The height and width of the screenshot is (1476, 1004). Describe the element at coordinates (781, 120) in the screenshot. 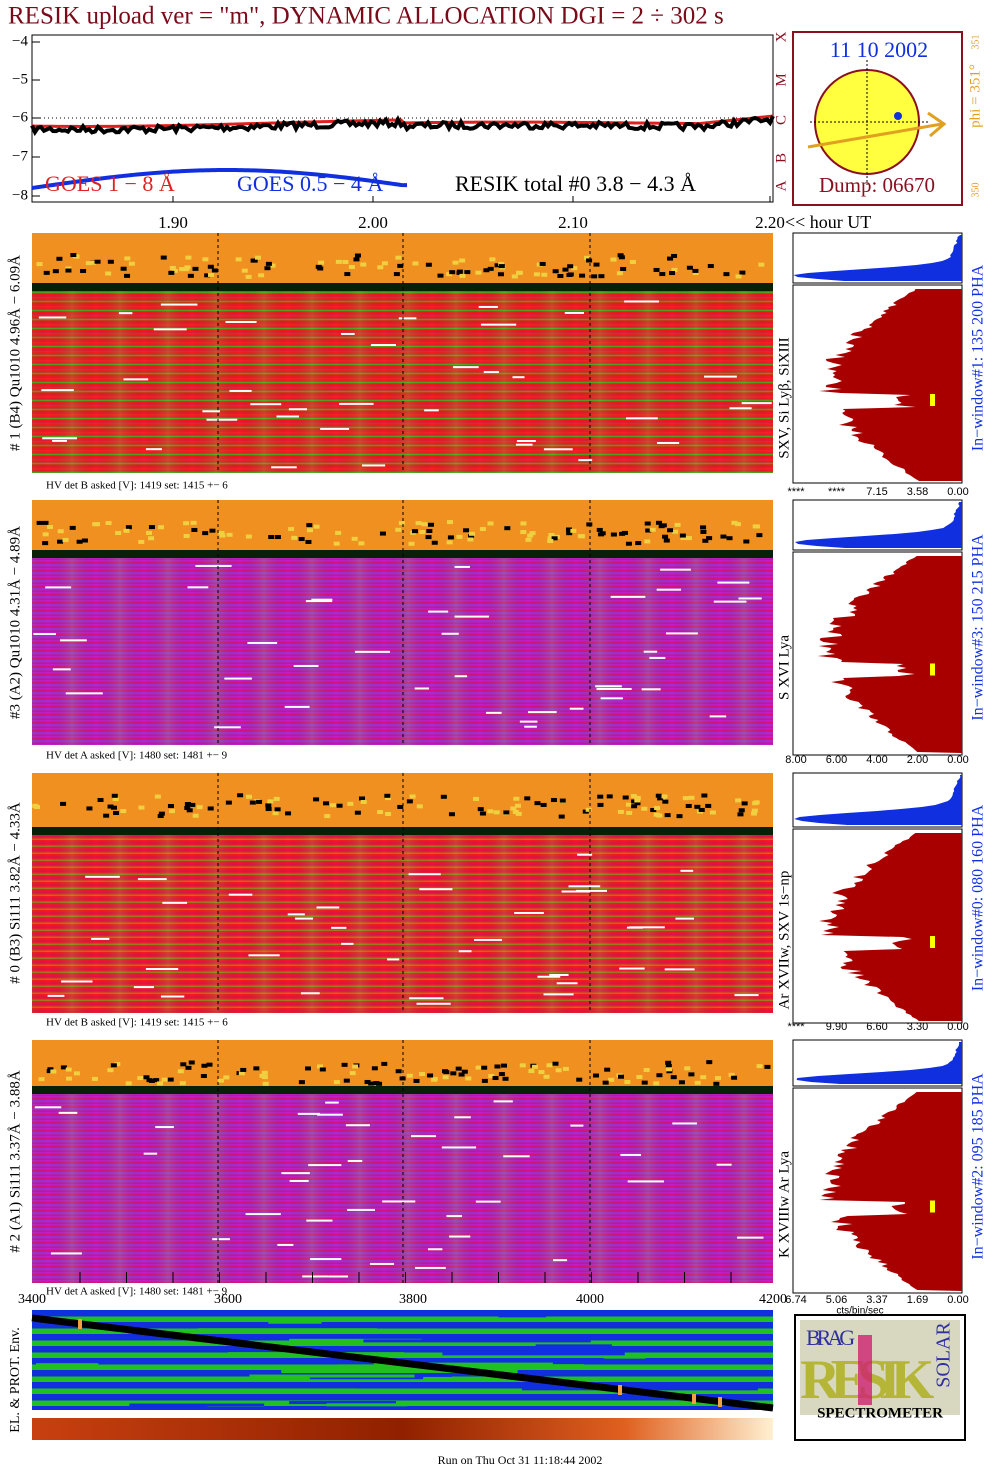

I see `class-letter: C` at that location.